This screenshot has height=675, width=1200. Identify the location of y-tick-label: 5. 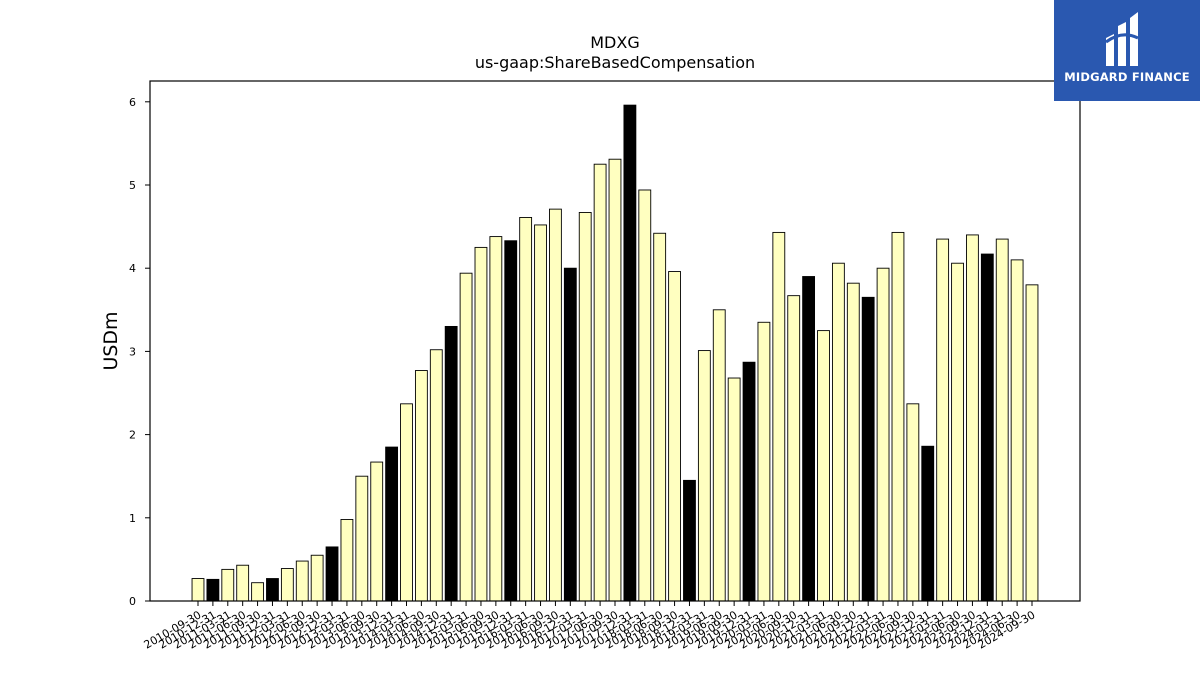
(132, 185).